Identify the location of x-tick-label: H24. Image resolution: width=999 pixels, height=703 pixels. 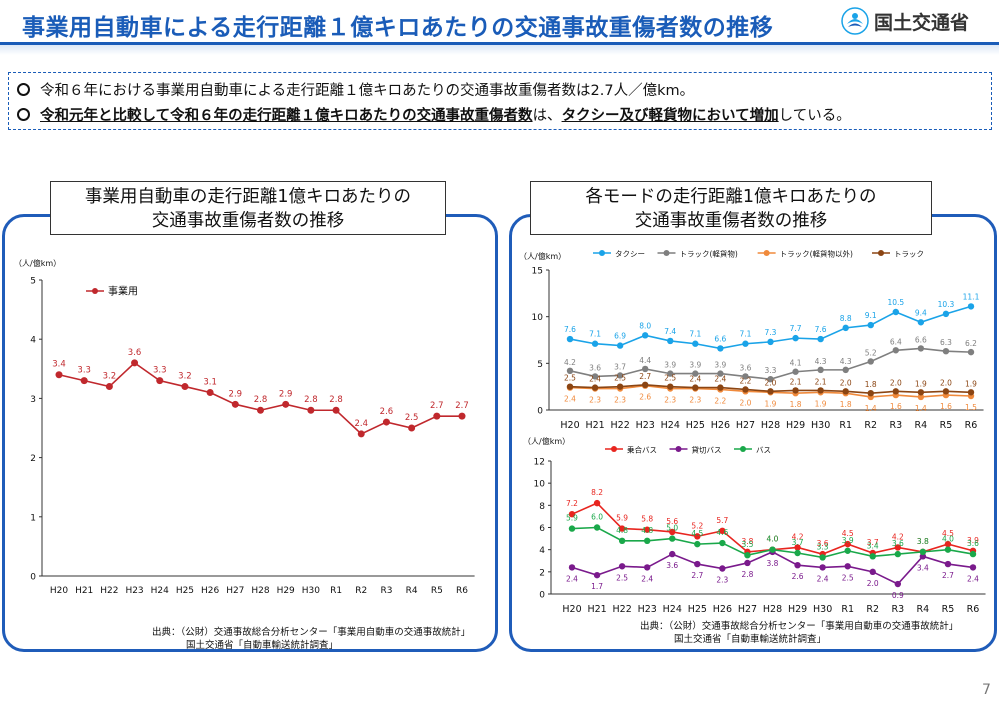
(670, 425).